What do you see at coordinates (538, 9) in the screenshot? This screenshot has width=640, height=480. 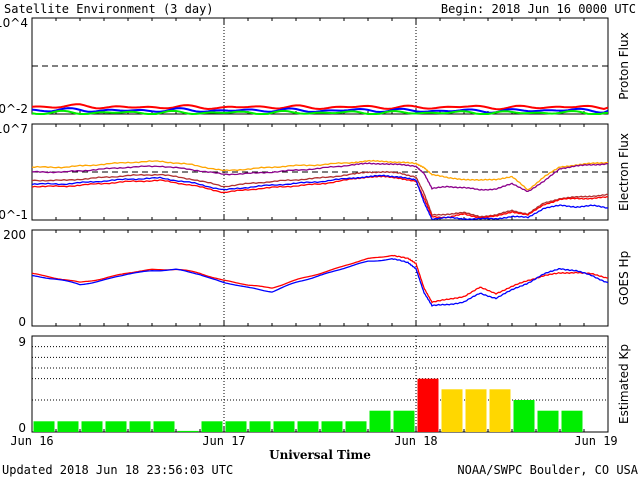 I see `begin-time: Begin: 2018 Jun 16 0000 UTC` at bounding box center [538, 9].